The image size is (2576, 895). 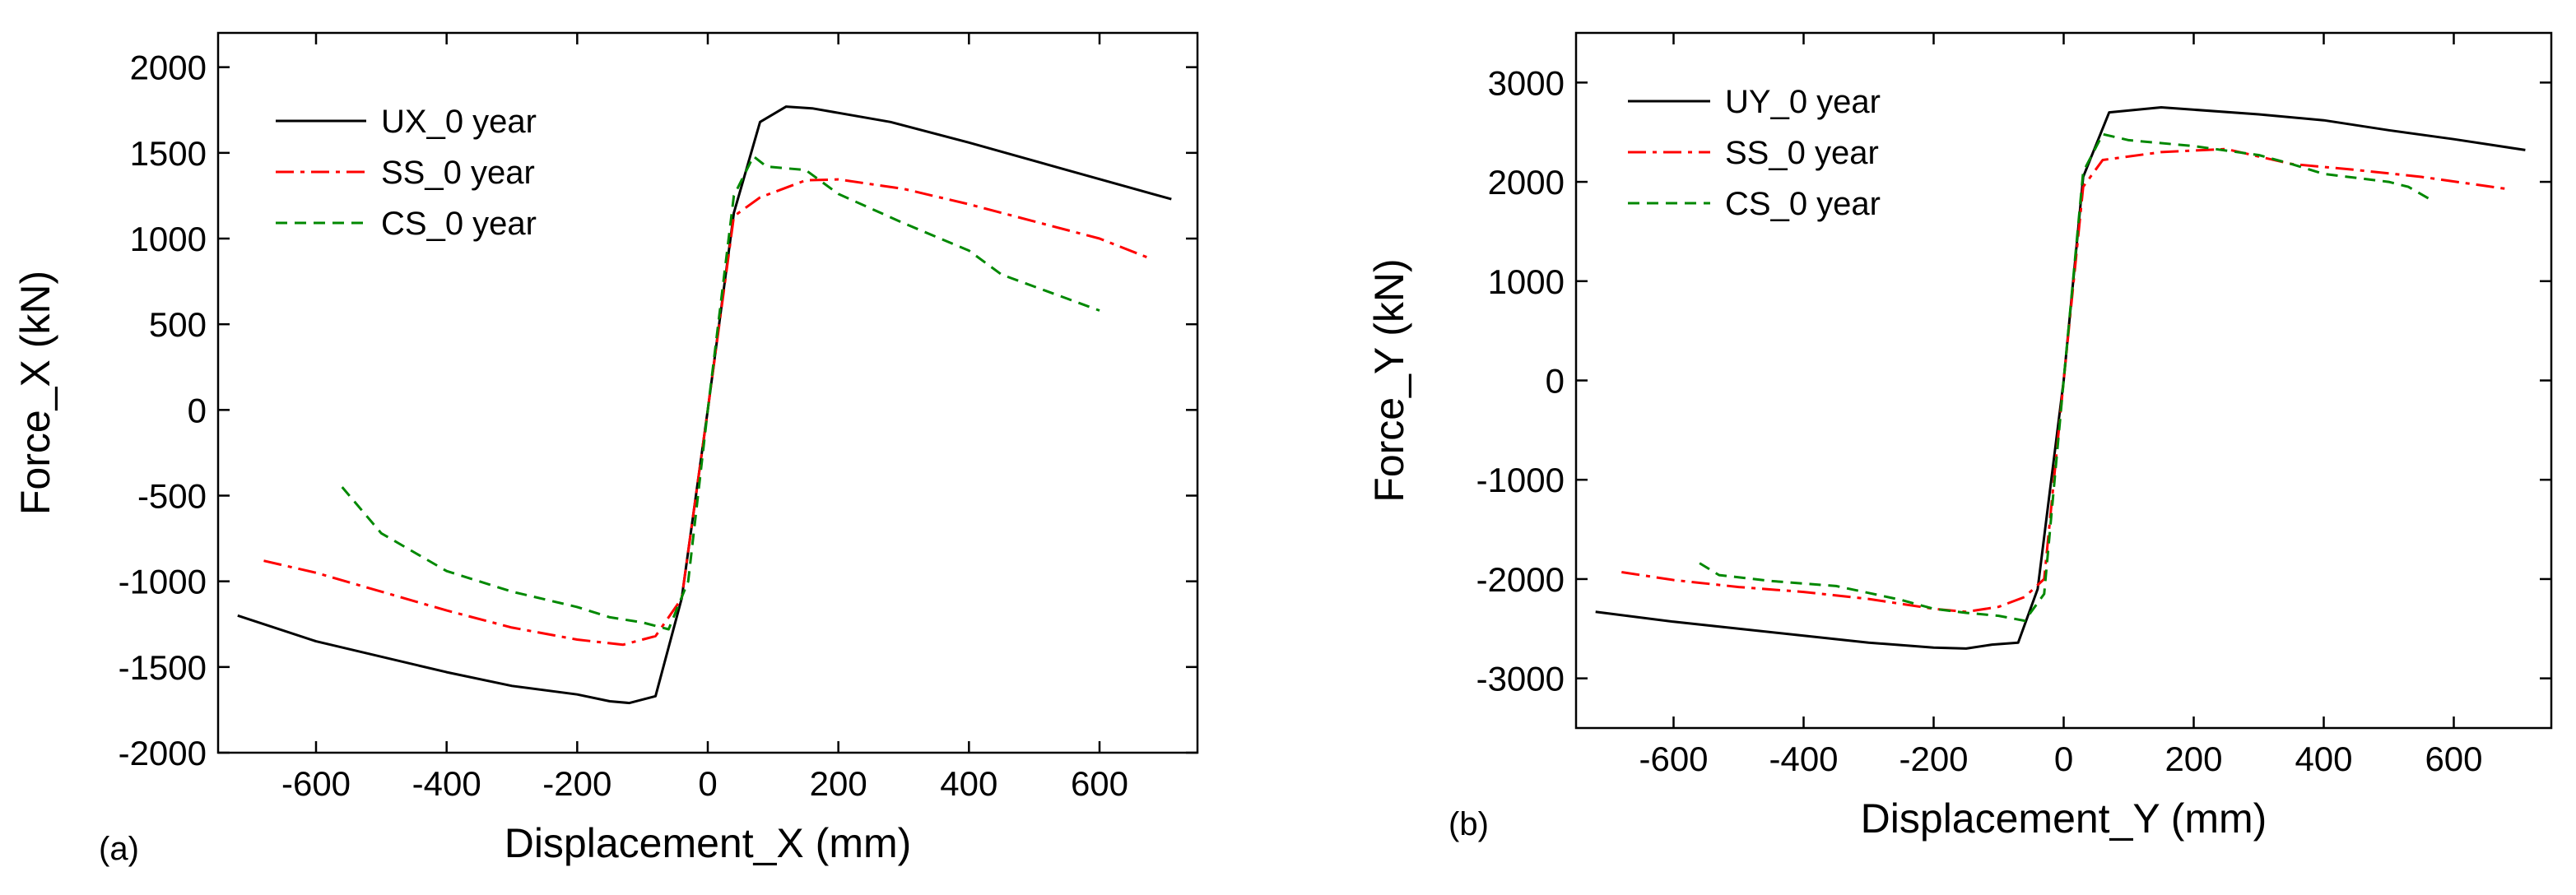 I want to click on x-axis-label: Displacement_Y (mm), so click(x=2064, y=818).